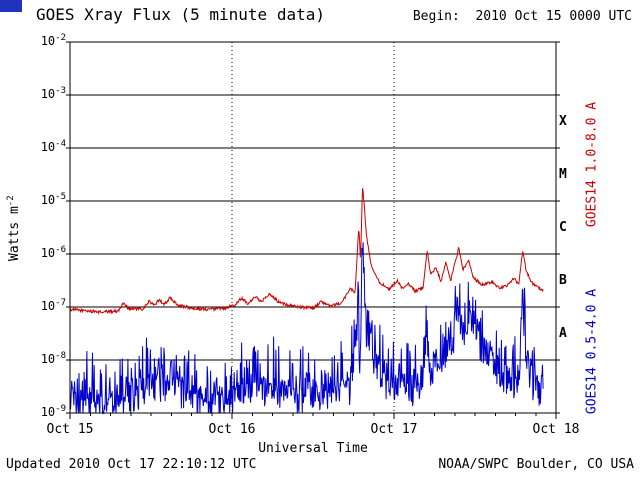 The height and width of the screenshot is (480, 640). What do you see at coordinates (10, 201) in the screenshot?
I see `y-axis-label-exponent: -2` at bounding box center [10, 201].